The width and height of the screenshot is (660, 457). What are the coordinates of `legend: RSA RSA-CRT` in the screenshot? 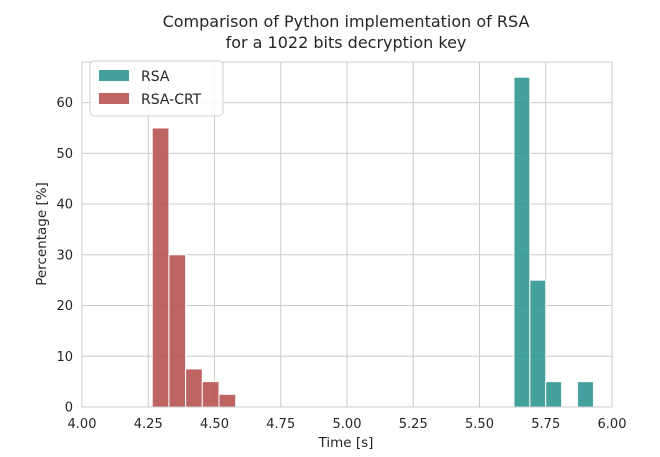 It's located at (156, 88).